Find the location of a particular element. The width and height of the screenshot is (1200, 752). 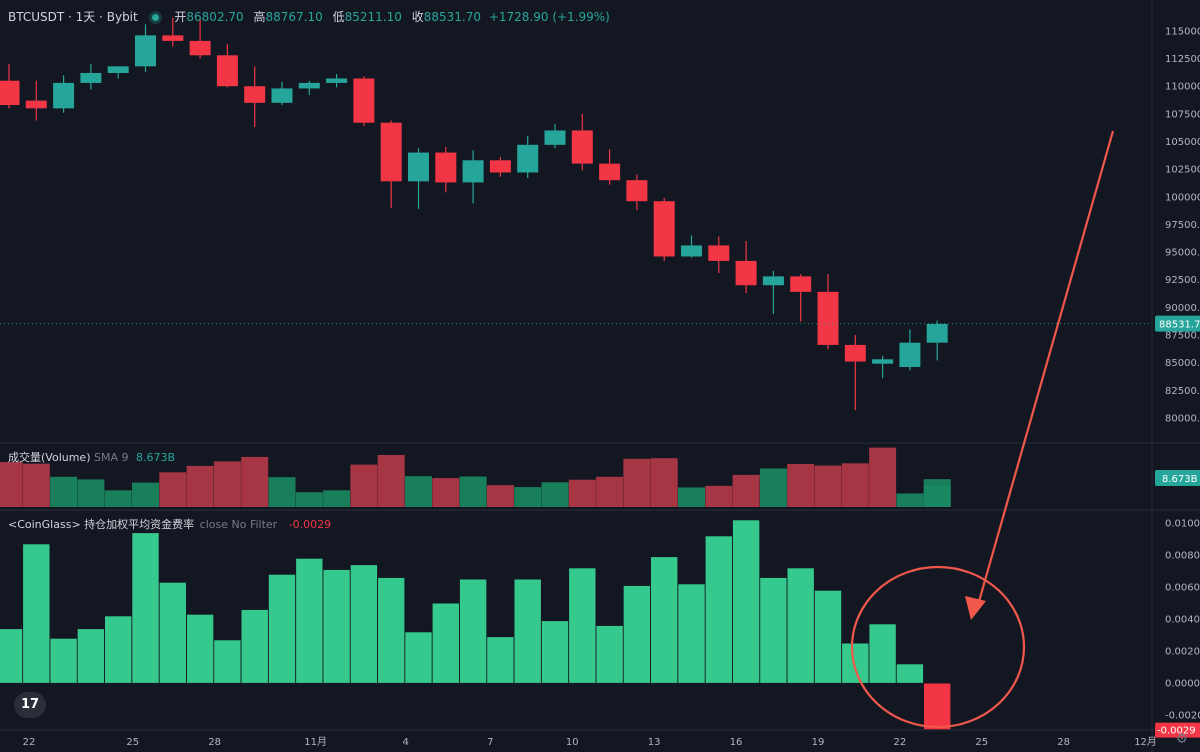

close-label: 收 is located at coordinates (417, 17).